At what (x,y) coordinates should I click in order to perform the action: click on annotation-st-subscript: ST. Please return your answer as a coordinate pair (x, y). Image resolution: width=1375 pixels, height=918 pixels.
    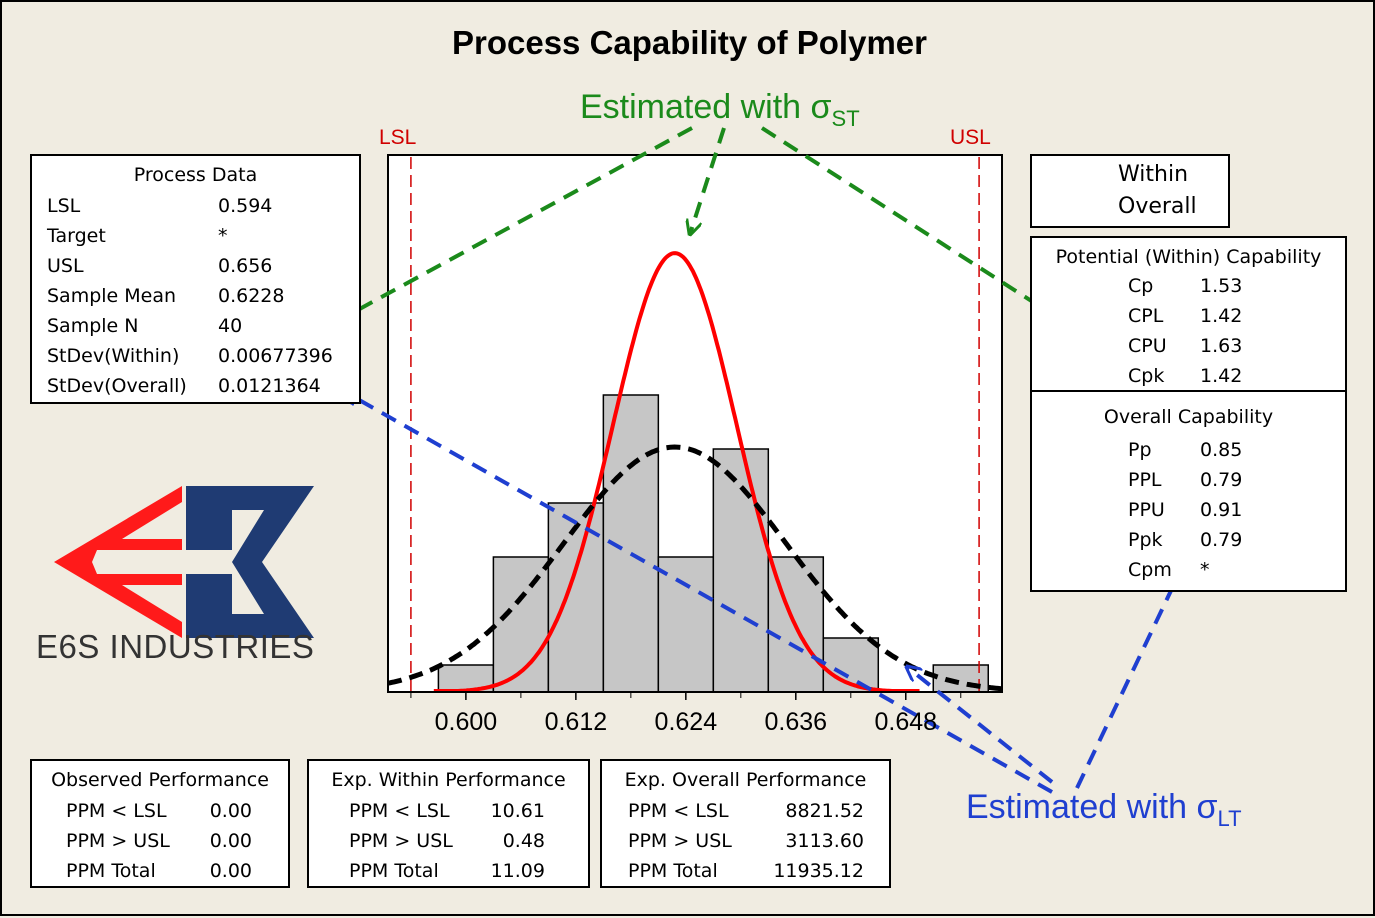
    Looking at the image, I should click on (845, 118).